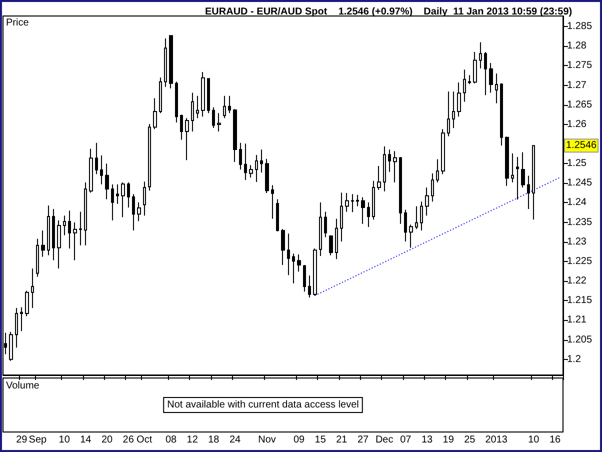 The height and width of the screenshot is (452, 602). What do you see at coordinates (582, 146) in the screenshot?
I see `annotation: 1.2546` at bounding box center [582, 146].